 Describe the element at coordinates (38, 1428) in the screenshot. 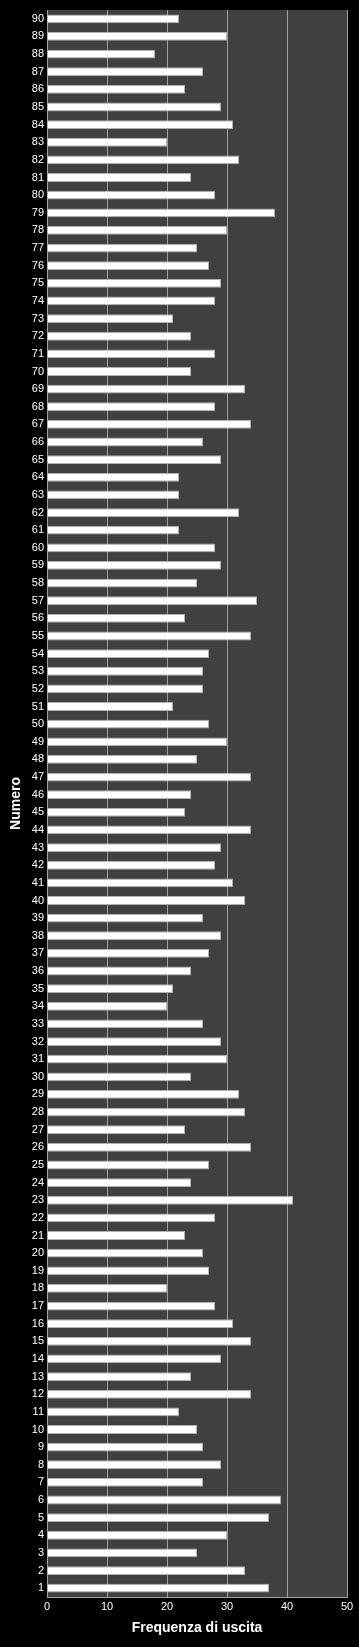

I see `y-tick-label: 10` at that location.